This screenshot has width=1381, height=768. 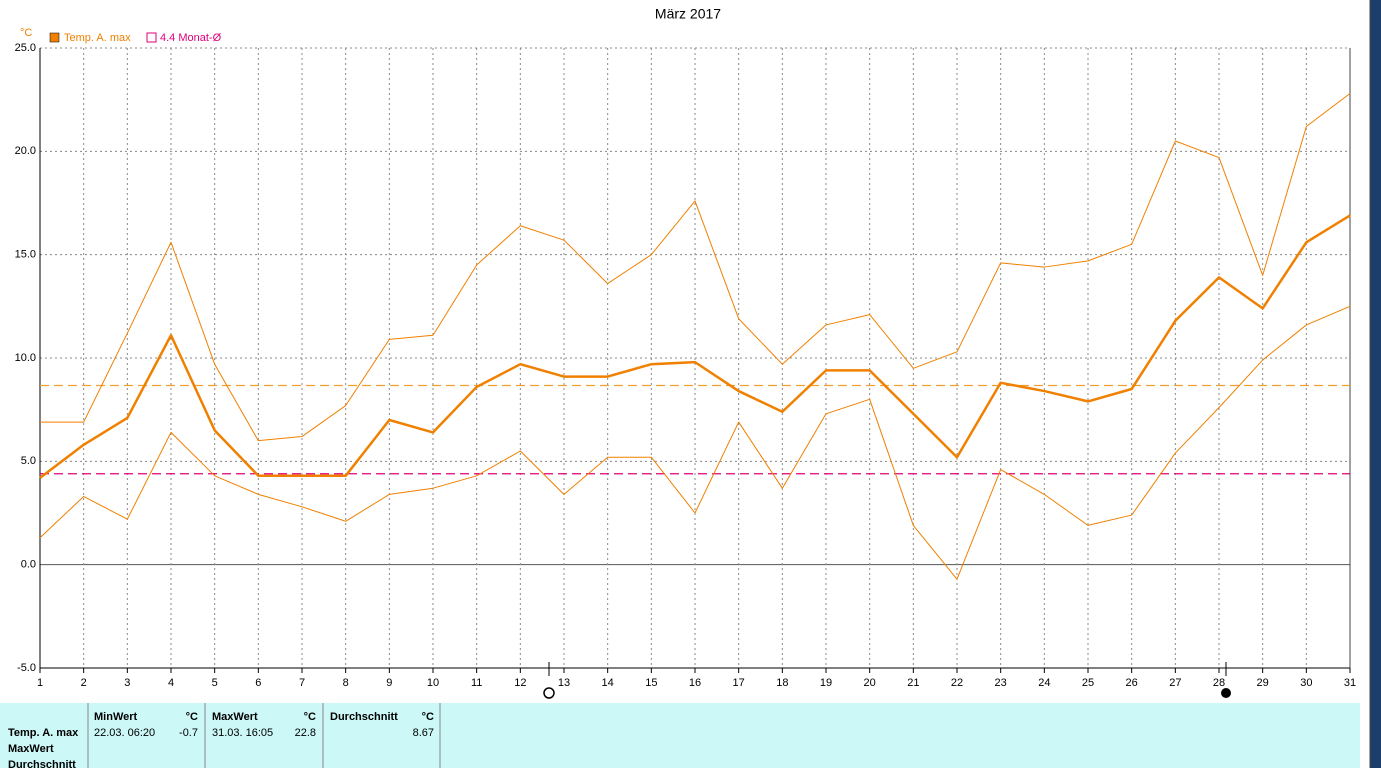 What do you see at coordinates (188, 733) in the screenshot?
I see `cell-value: -0.7` at bounding box center [188, 733].